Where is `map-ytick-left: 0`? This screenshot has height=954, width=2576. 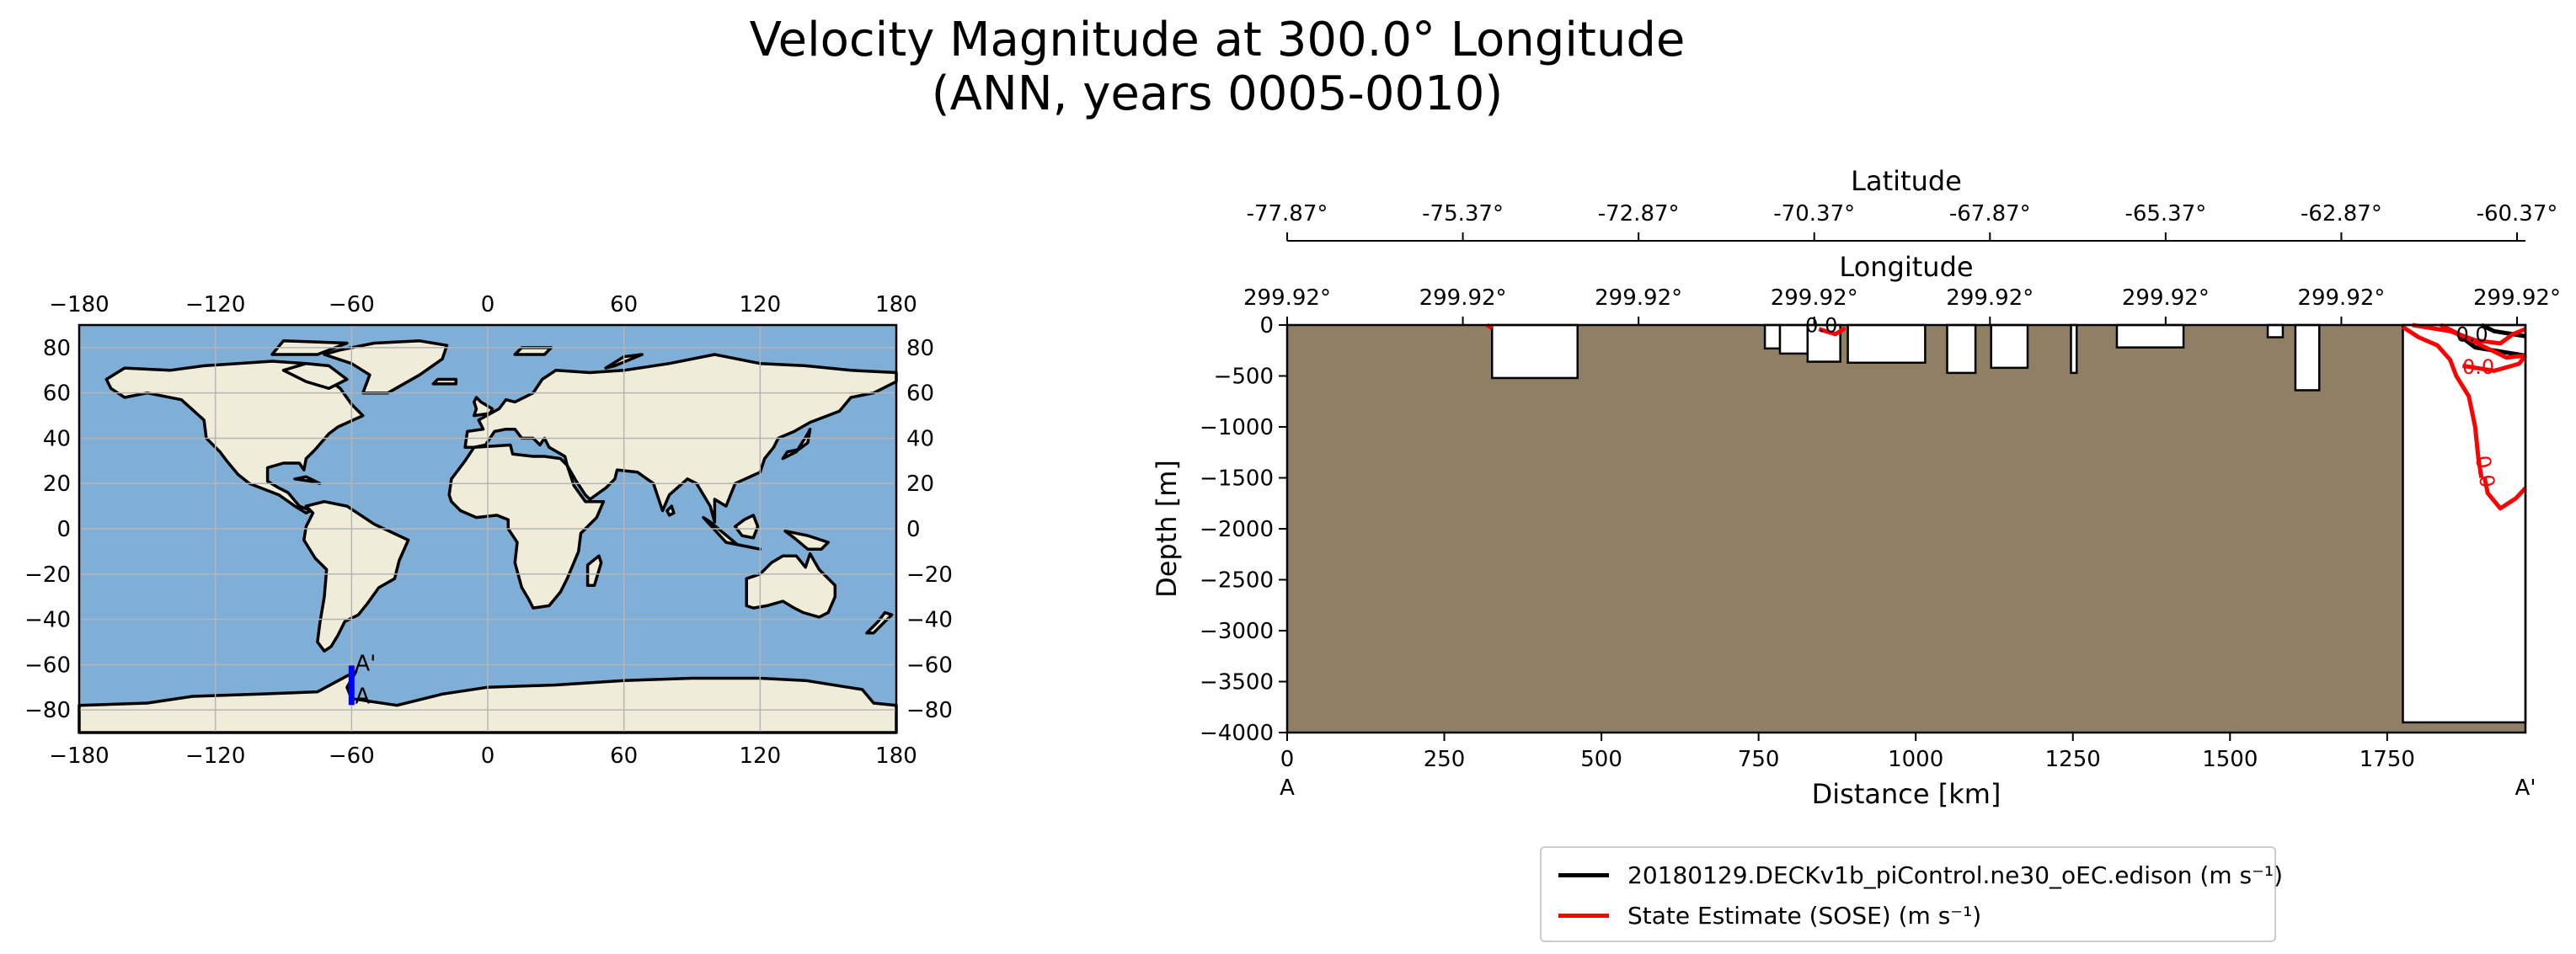 map-ytick-left: 0 is located at coordinates (63, 529).